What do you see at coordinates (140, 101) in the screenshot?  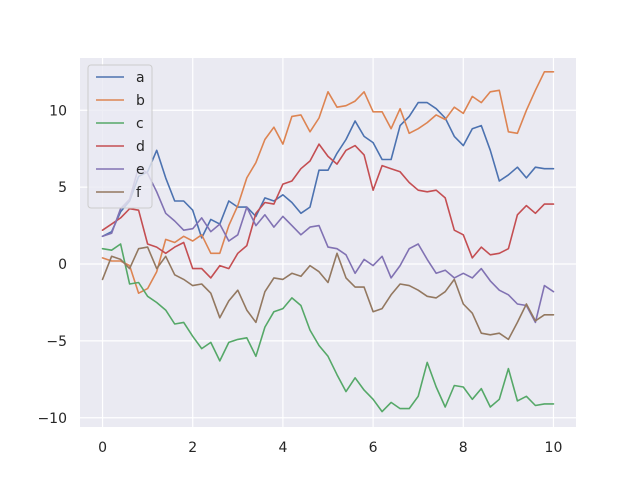 I see `legend-label-b: b` at bounding box center [140, 101].